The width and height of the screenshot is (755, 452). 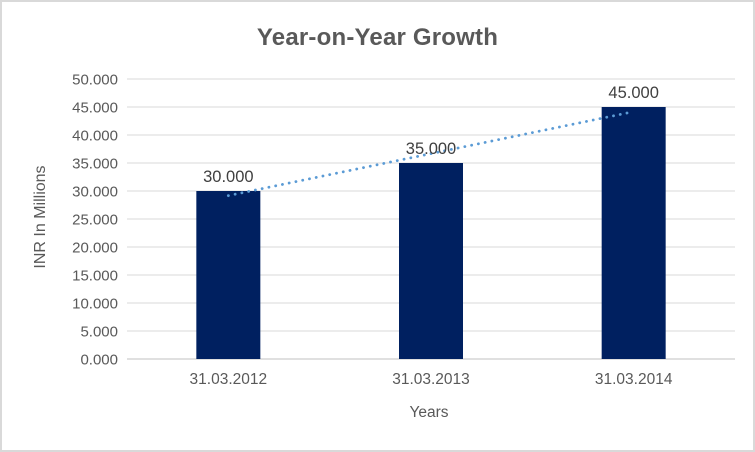 I want to click on bar-data-label: 35.000, so click(x=431, y=149).